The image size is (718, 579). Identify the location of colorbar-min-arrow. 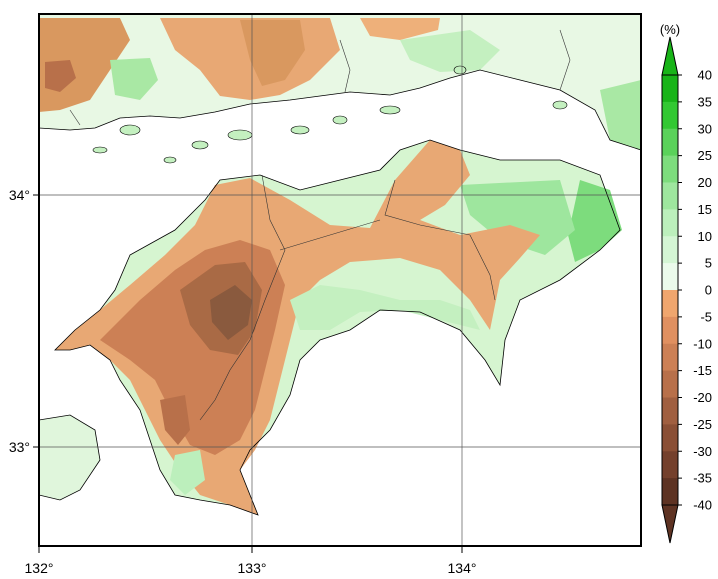
(670, 524).